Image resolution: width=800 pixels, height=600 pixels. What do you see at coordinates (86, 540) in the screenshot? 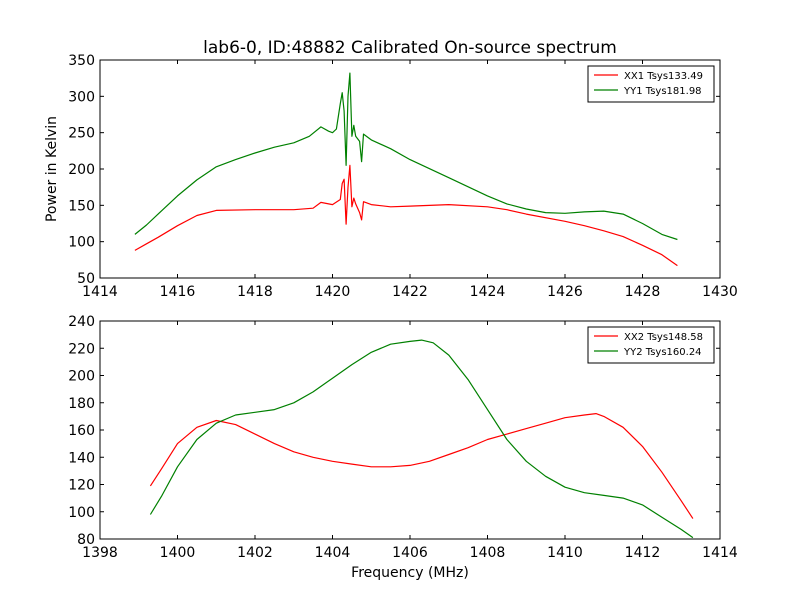
I see `y-tick-label: 80` at bounding box center [86, 540].